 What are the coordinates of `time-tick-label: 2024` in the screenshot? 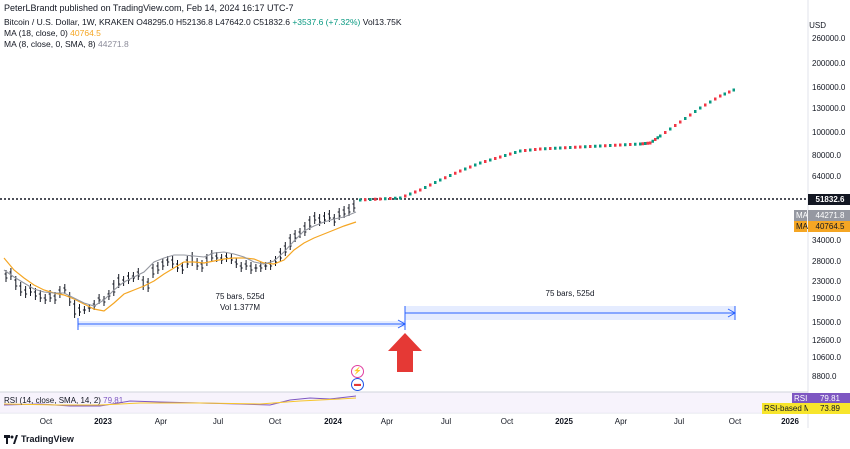 It's located at (333, 421).